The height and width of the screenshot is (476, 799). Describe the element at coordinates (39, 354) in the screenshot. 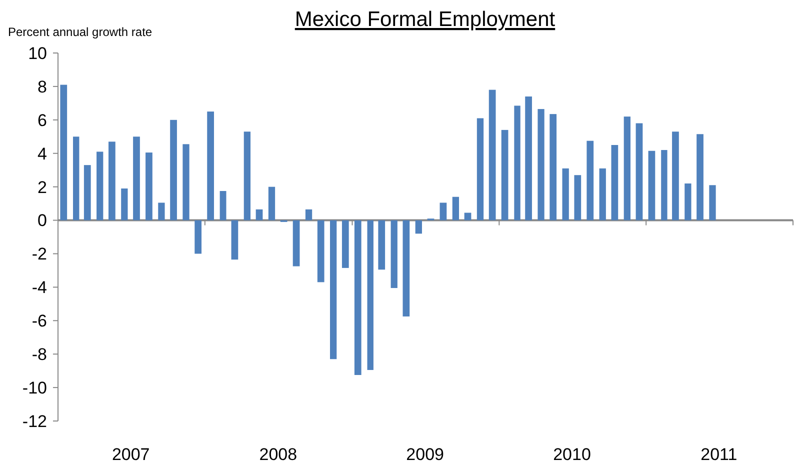

I see `y-tick-label: -8` at that location.